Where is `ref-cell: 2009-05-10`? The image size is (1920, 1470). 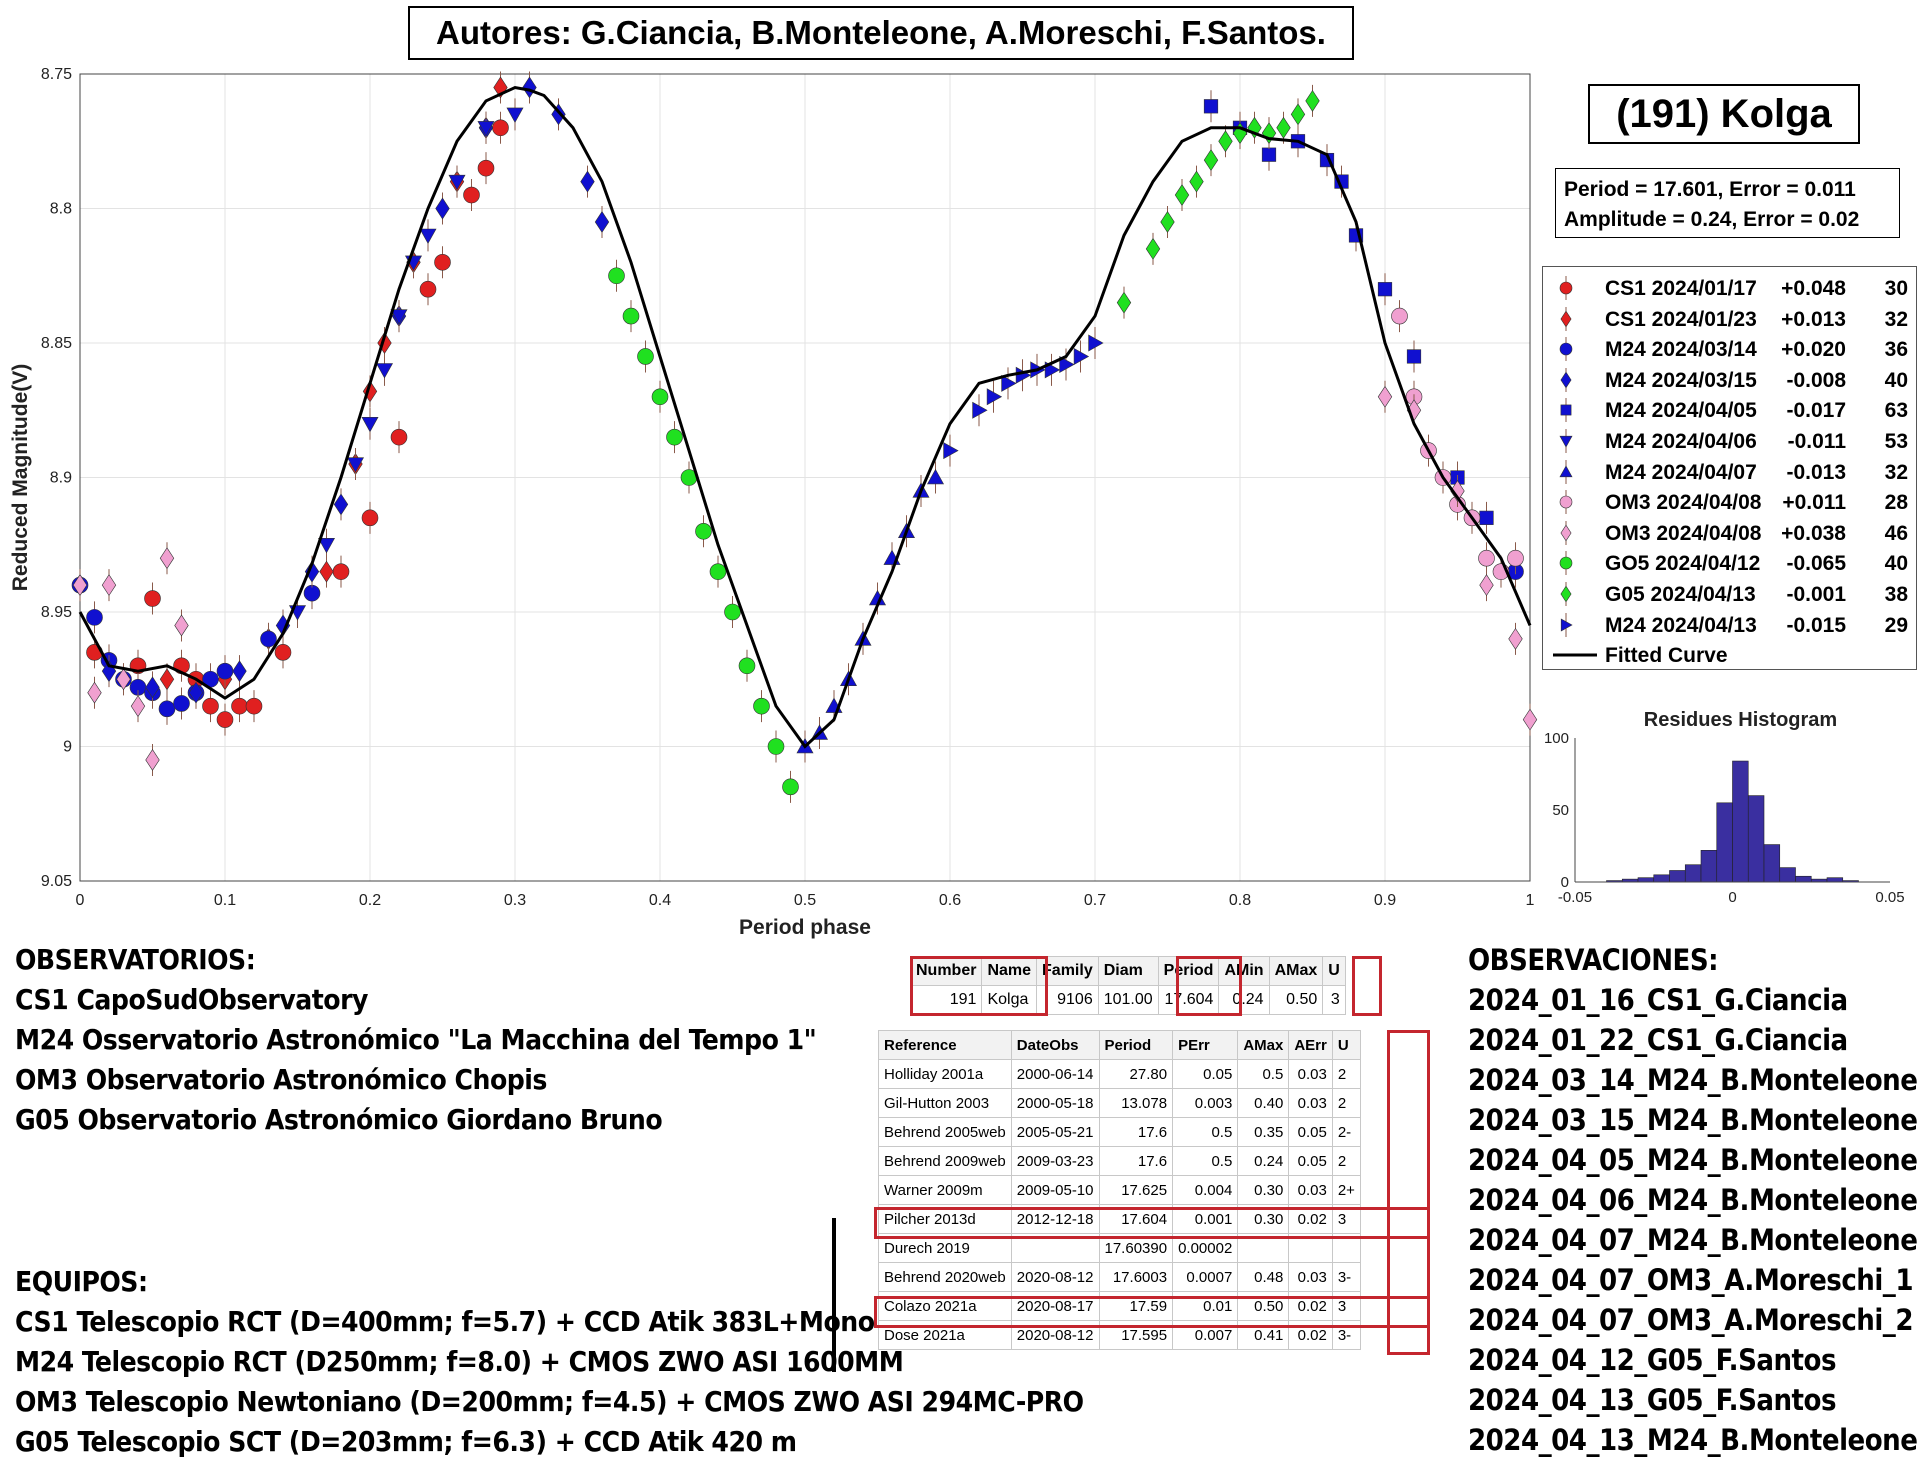 ref-cell: 2009-05-10 is located at coordinates (1055, 1190).